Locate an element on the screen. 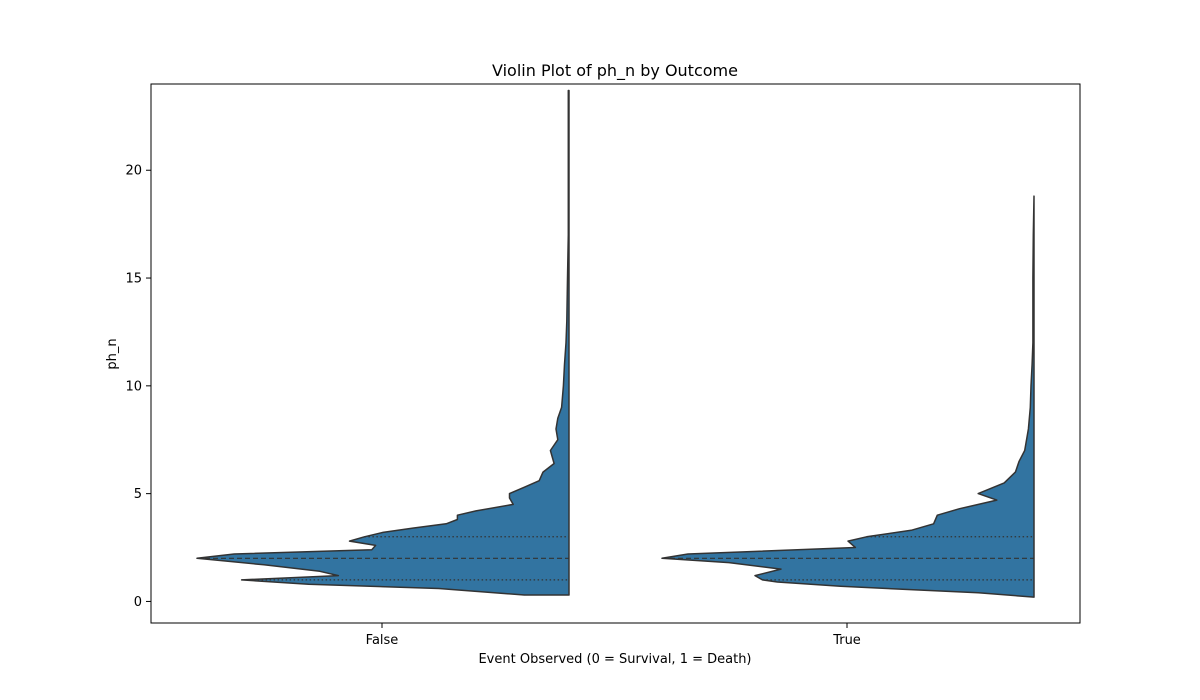 This screenshot has width=1200, height=700. x-tick-label: False is located at coordinates (382, 640).